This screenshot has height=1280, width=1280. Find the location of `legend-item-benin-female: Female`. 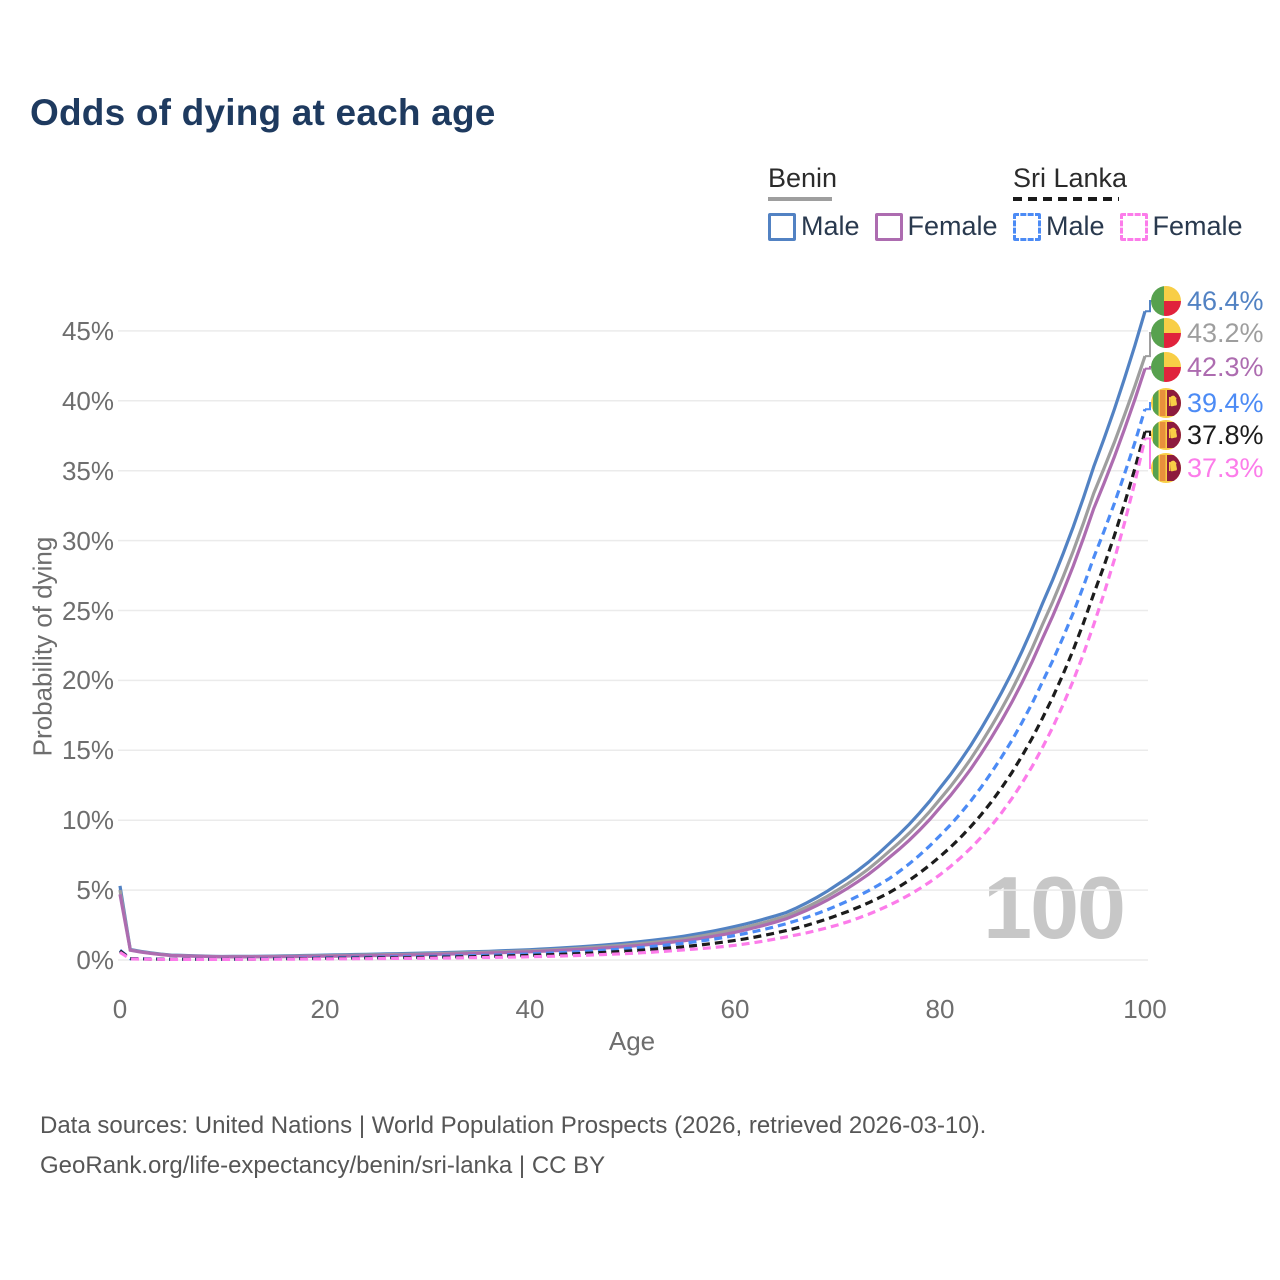

legend-item-benin-female: Female is located at coordinates (936, 226).